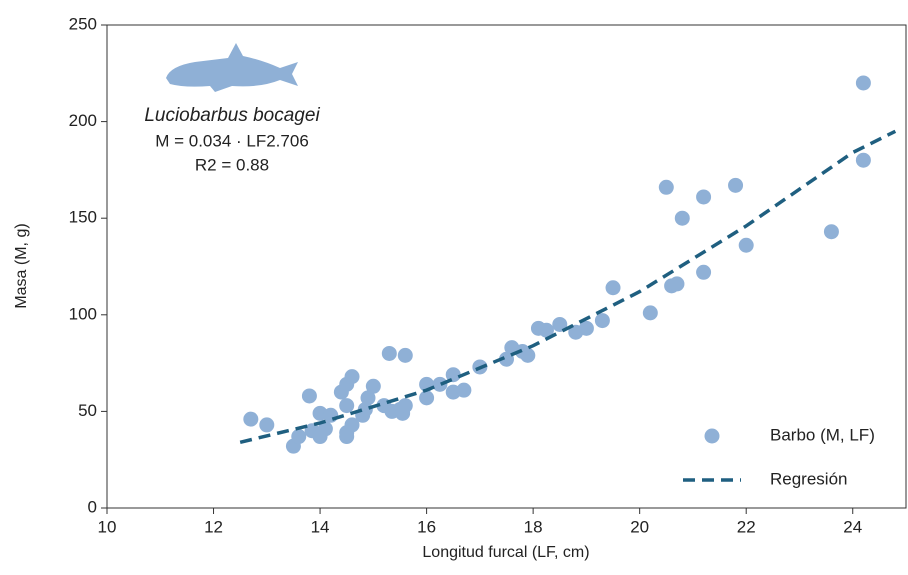  What do you see at coordinates (533, 526) in the screenshot?
I see `x-tick-label: 18` at bounding box center [533, 526].